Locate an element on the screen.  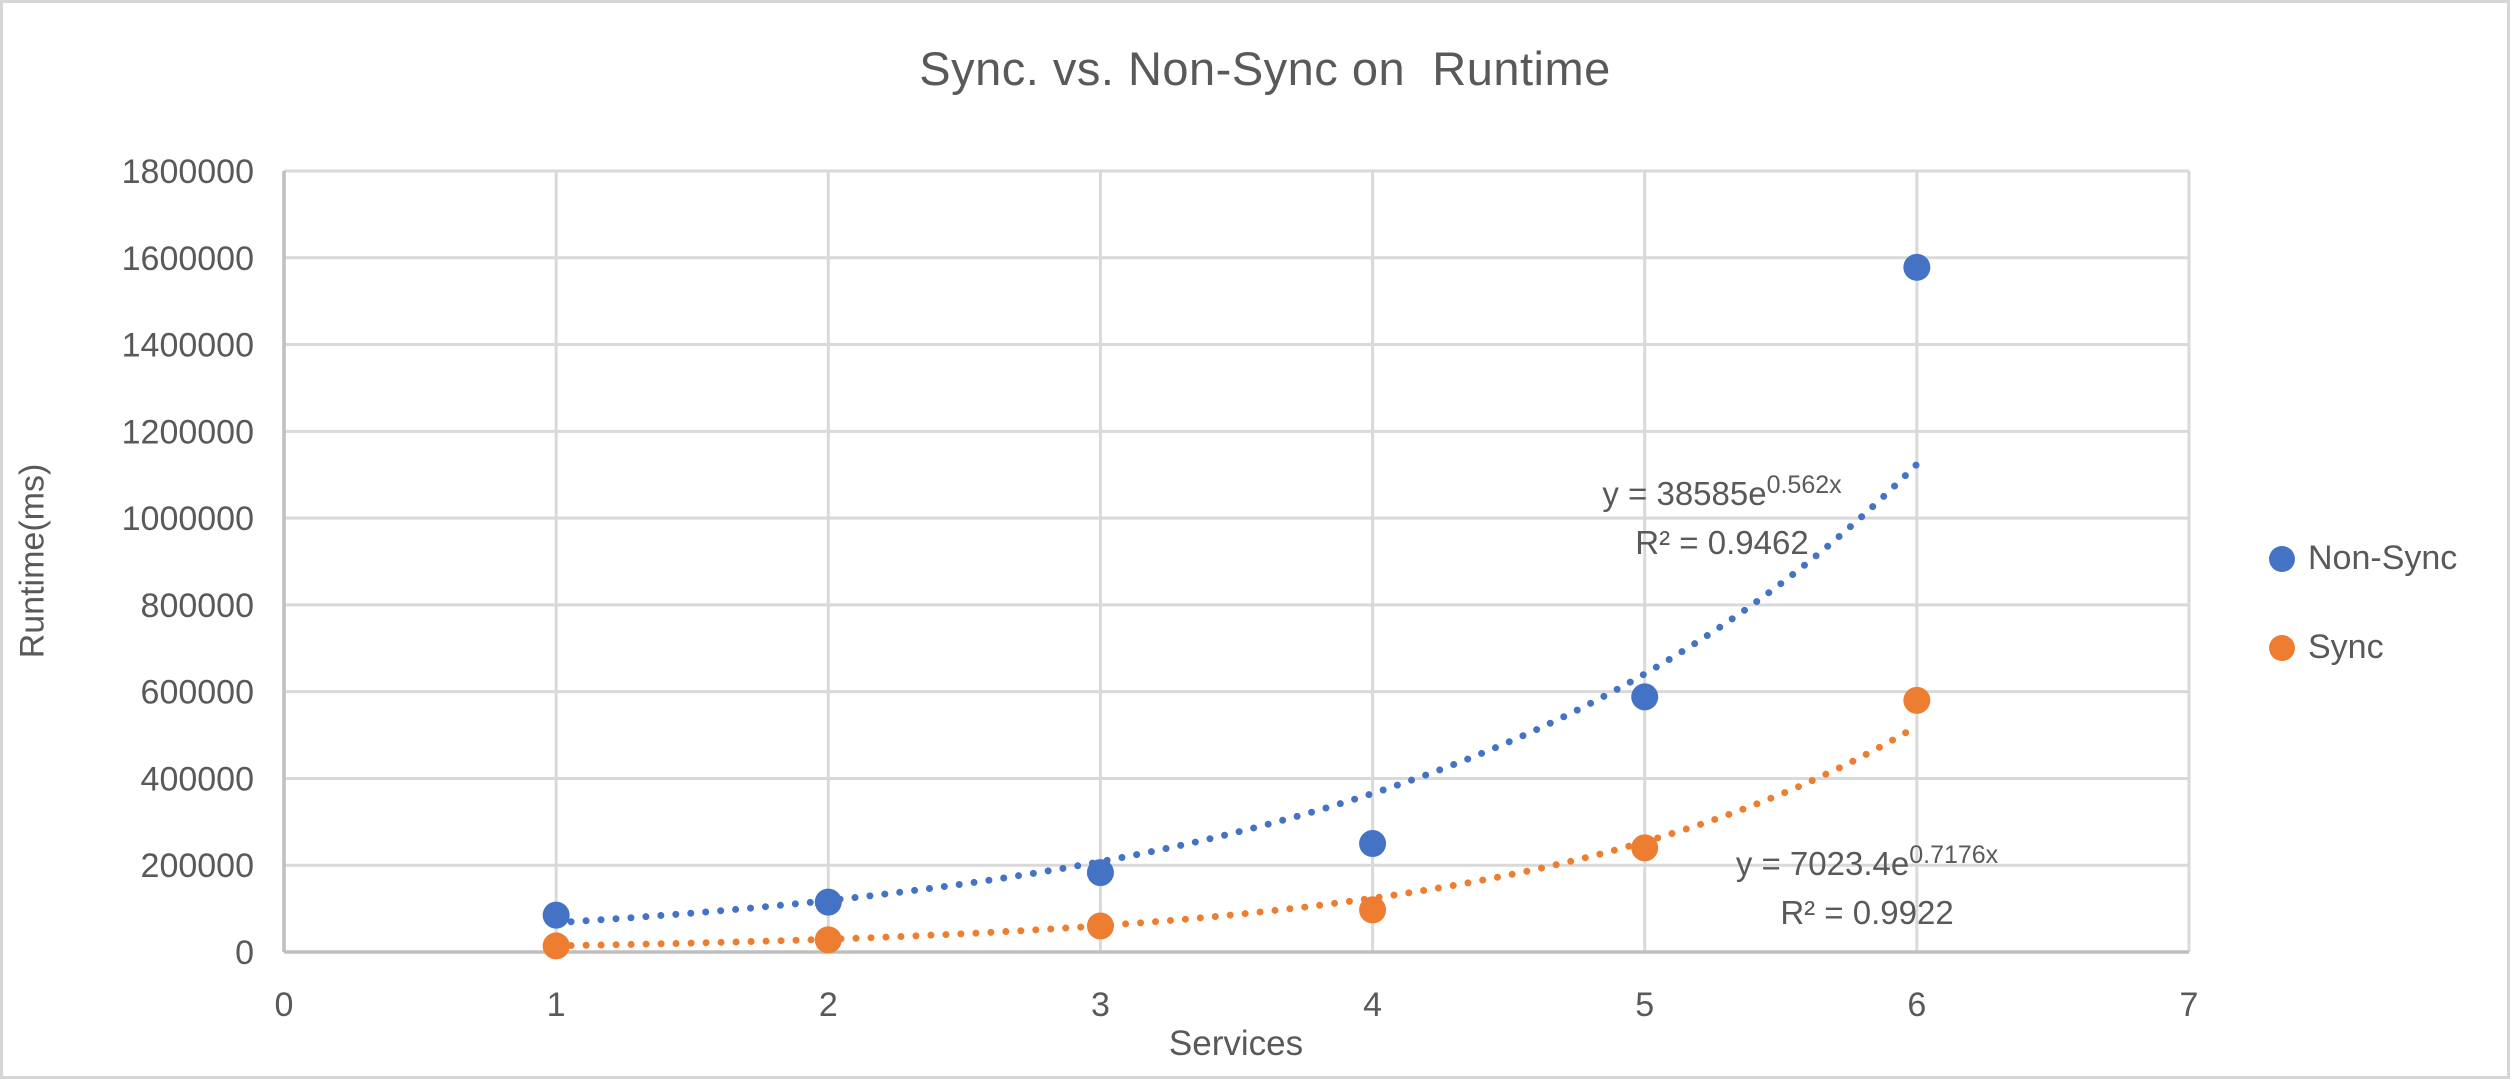
non-sync-legend-marker-icon is located at coordinates (2282, 558).